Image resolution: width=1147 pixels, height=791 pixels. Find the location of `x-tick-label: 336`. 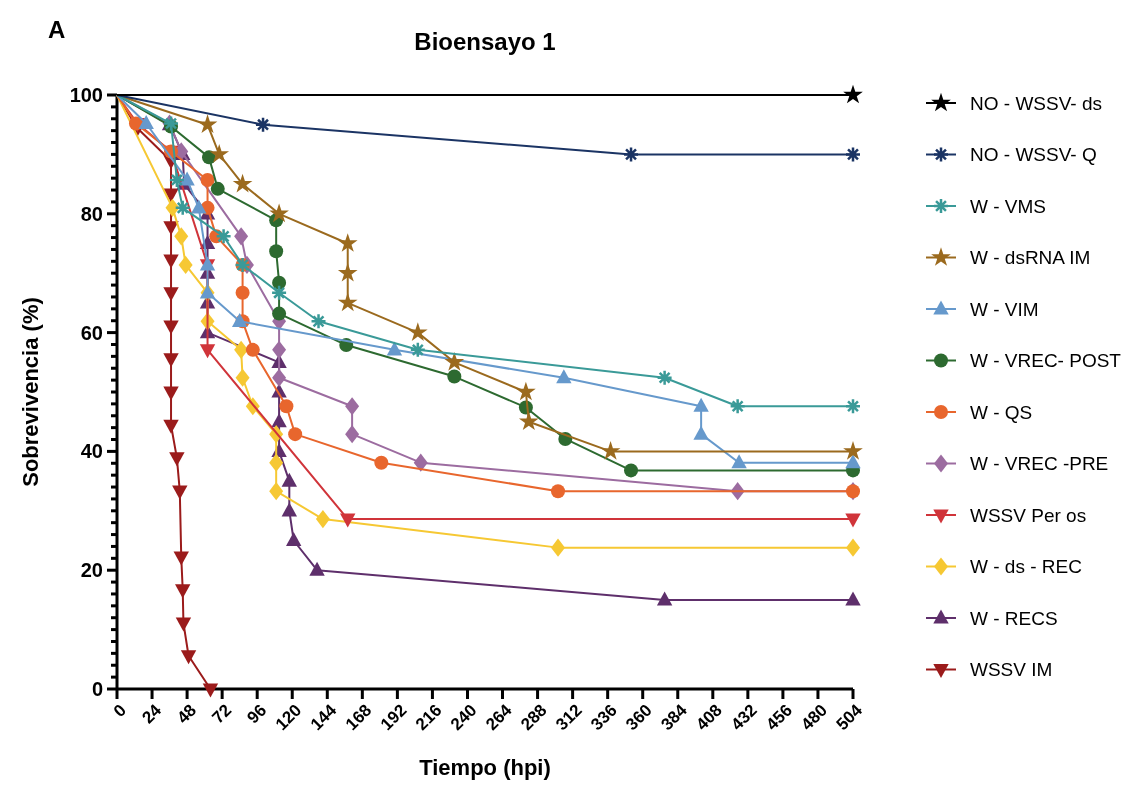

x-tick-label: 336 is located at coordinates (604, 717).